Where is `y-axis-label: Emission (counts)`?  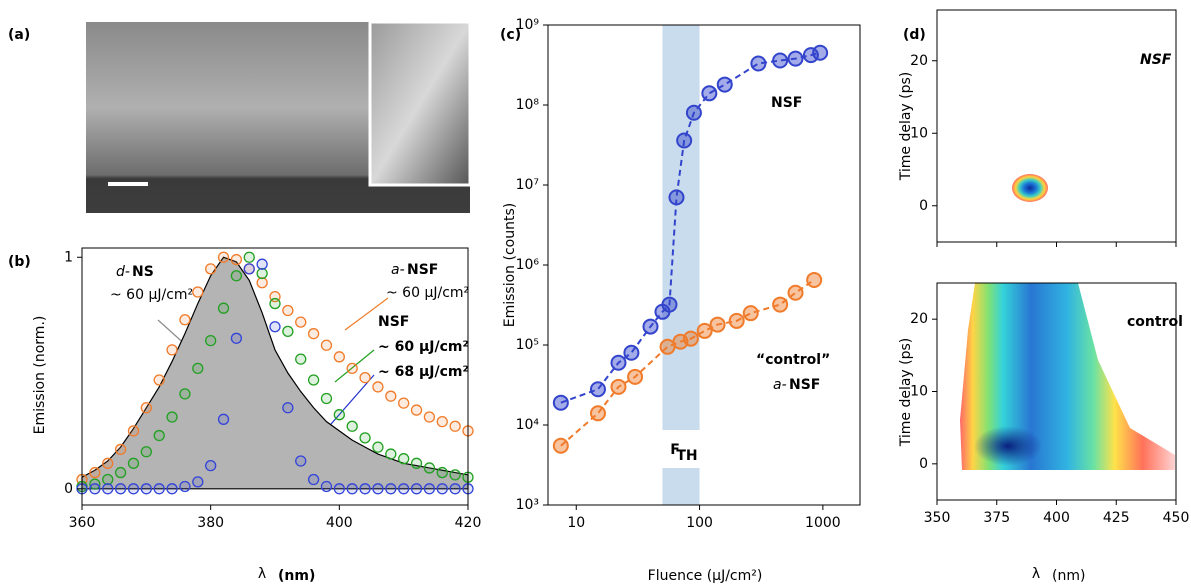
y-axis-label: Emission (counts) is located at coordinates (510, 265).